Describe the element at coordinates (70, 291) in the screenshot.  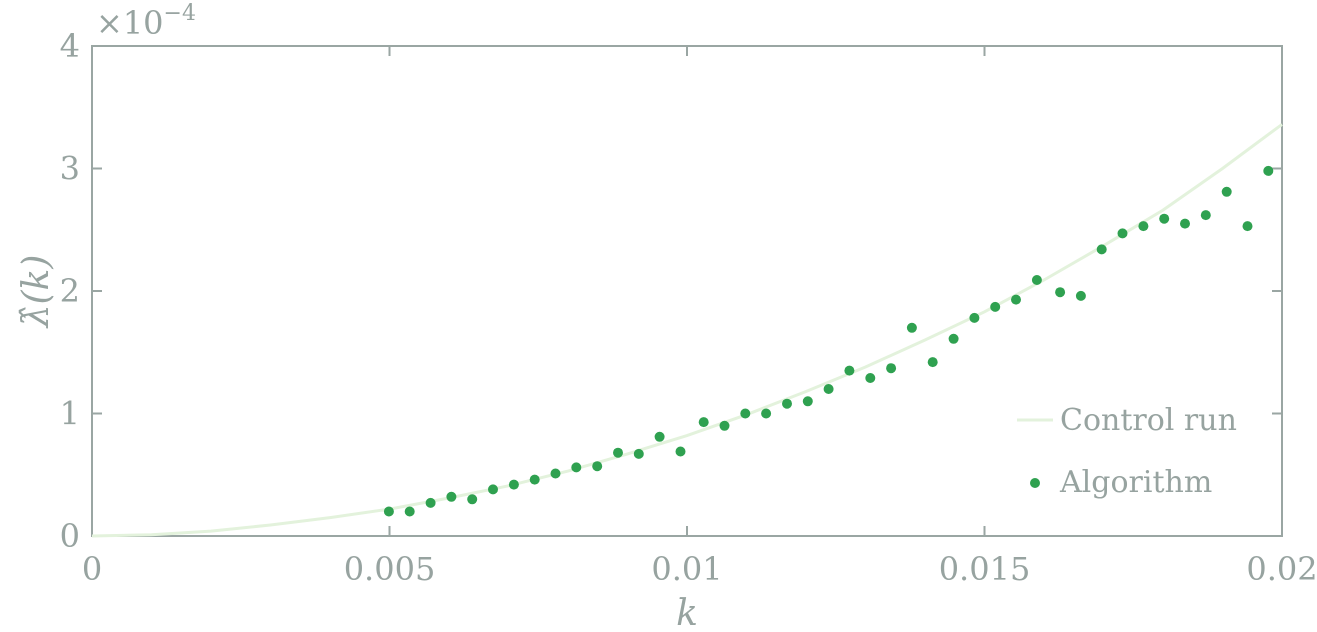
I see `y-tick-label: 2` at that location.